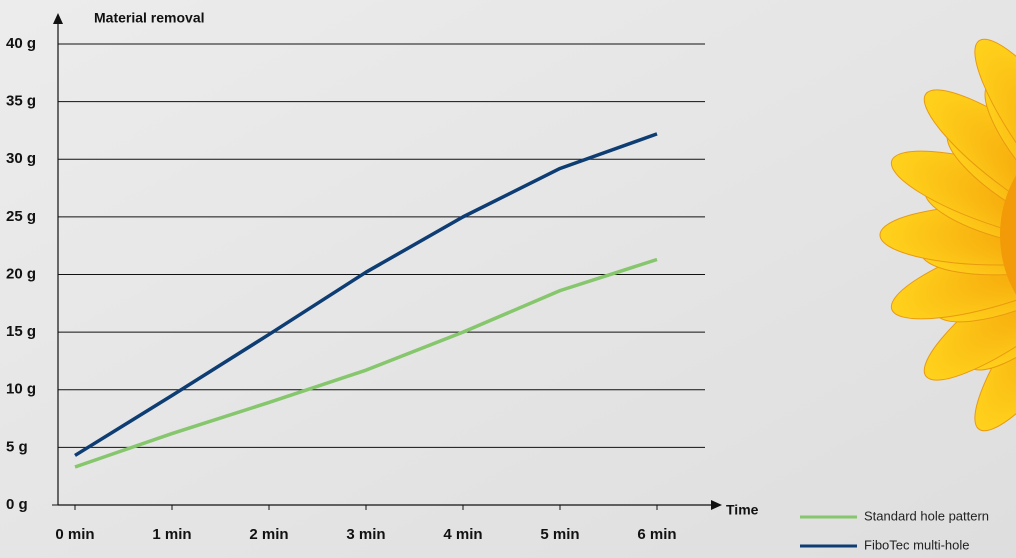 The width and height of the screenshot is (1016, 558). What do you see at coordinates (17, 446) in the screenshot?
I see `y-tick-label: 5 g` at bounding box center [17, 446].